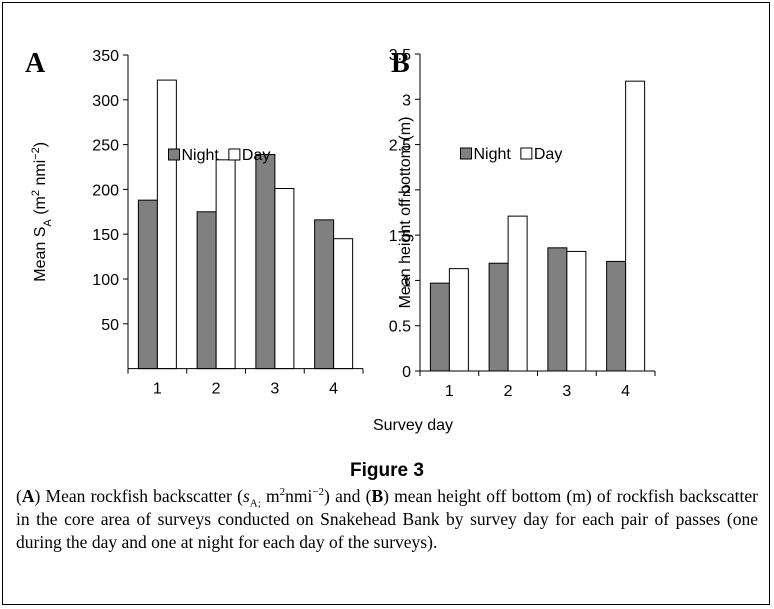  What do you see at coordinates (40, 144) in the screenshot?
I see `y-axis-label-part: )` at bounding box center [40, 144].